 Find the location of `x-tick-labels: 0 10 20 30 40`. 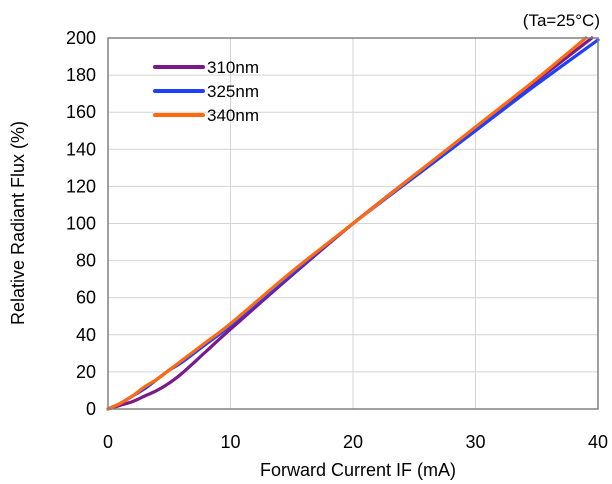

x-tick-labels: 0 10 20 30 40 is located at coordinates (355, 442).